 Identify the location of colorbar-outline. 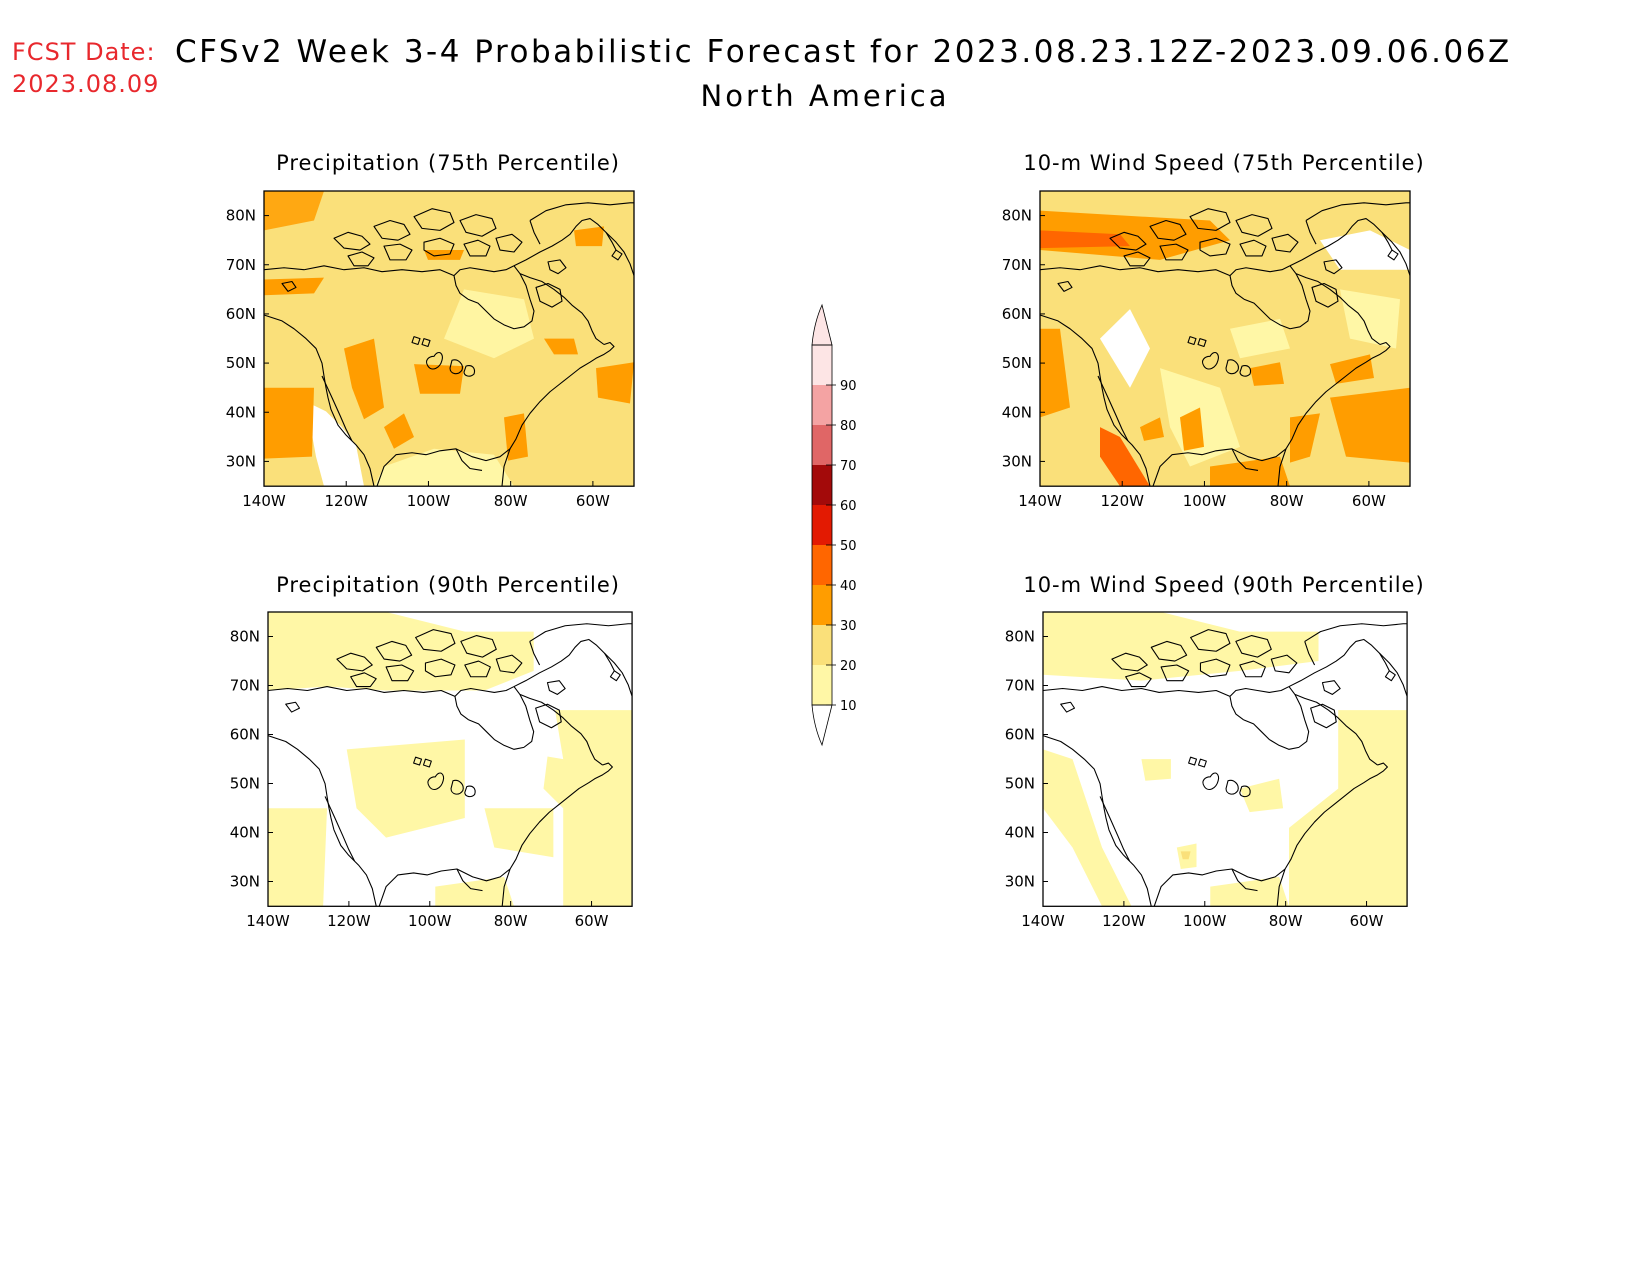
(822, 525).